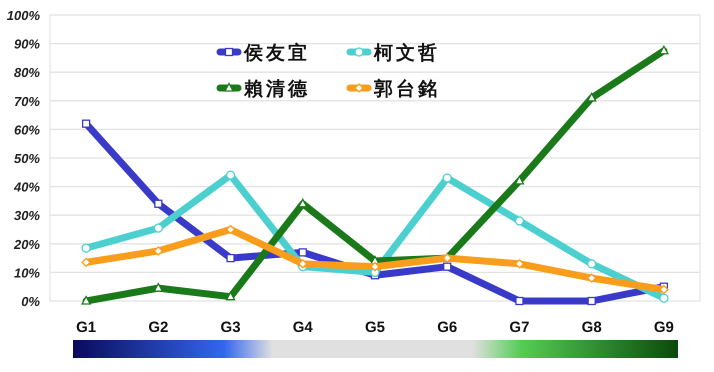  What do you see at coordinates (27, 130) in the screenshot?
I see `y-tick-label: 60%` at bounding box center [27, 130].